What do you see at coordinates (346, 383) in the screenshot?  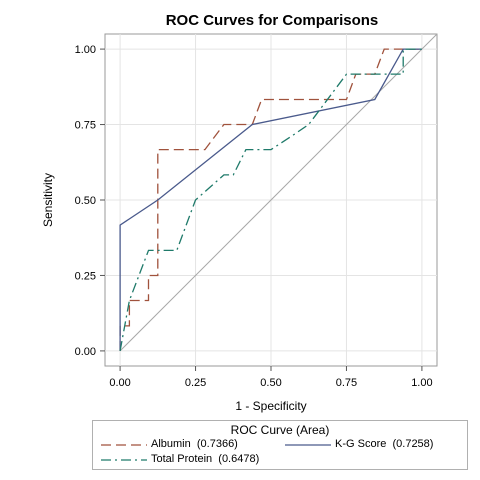 I see `x-tick-label: 0.75` at bounding box center [346, 383].